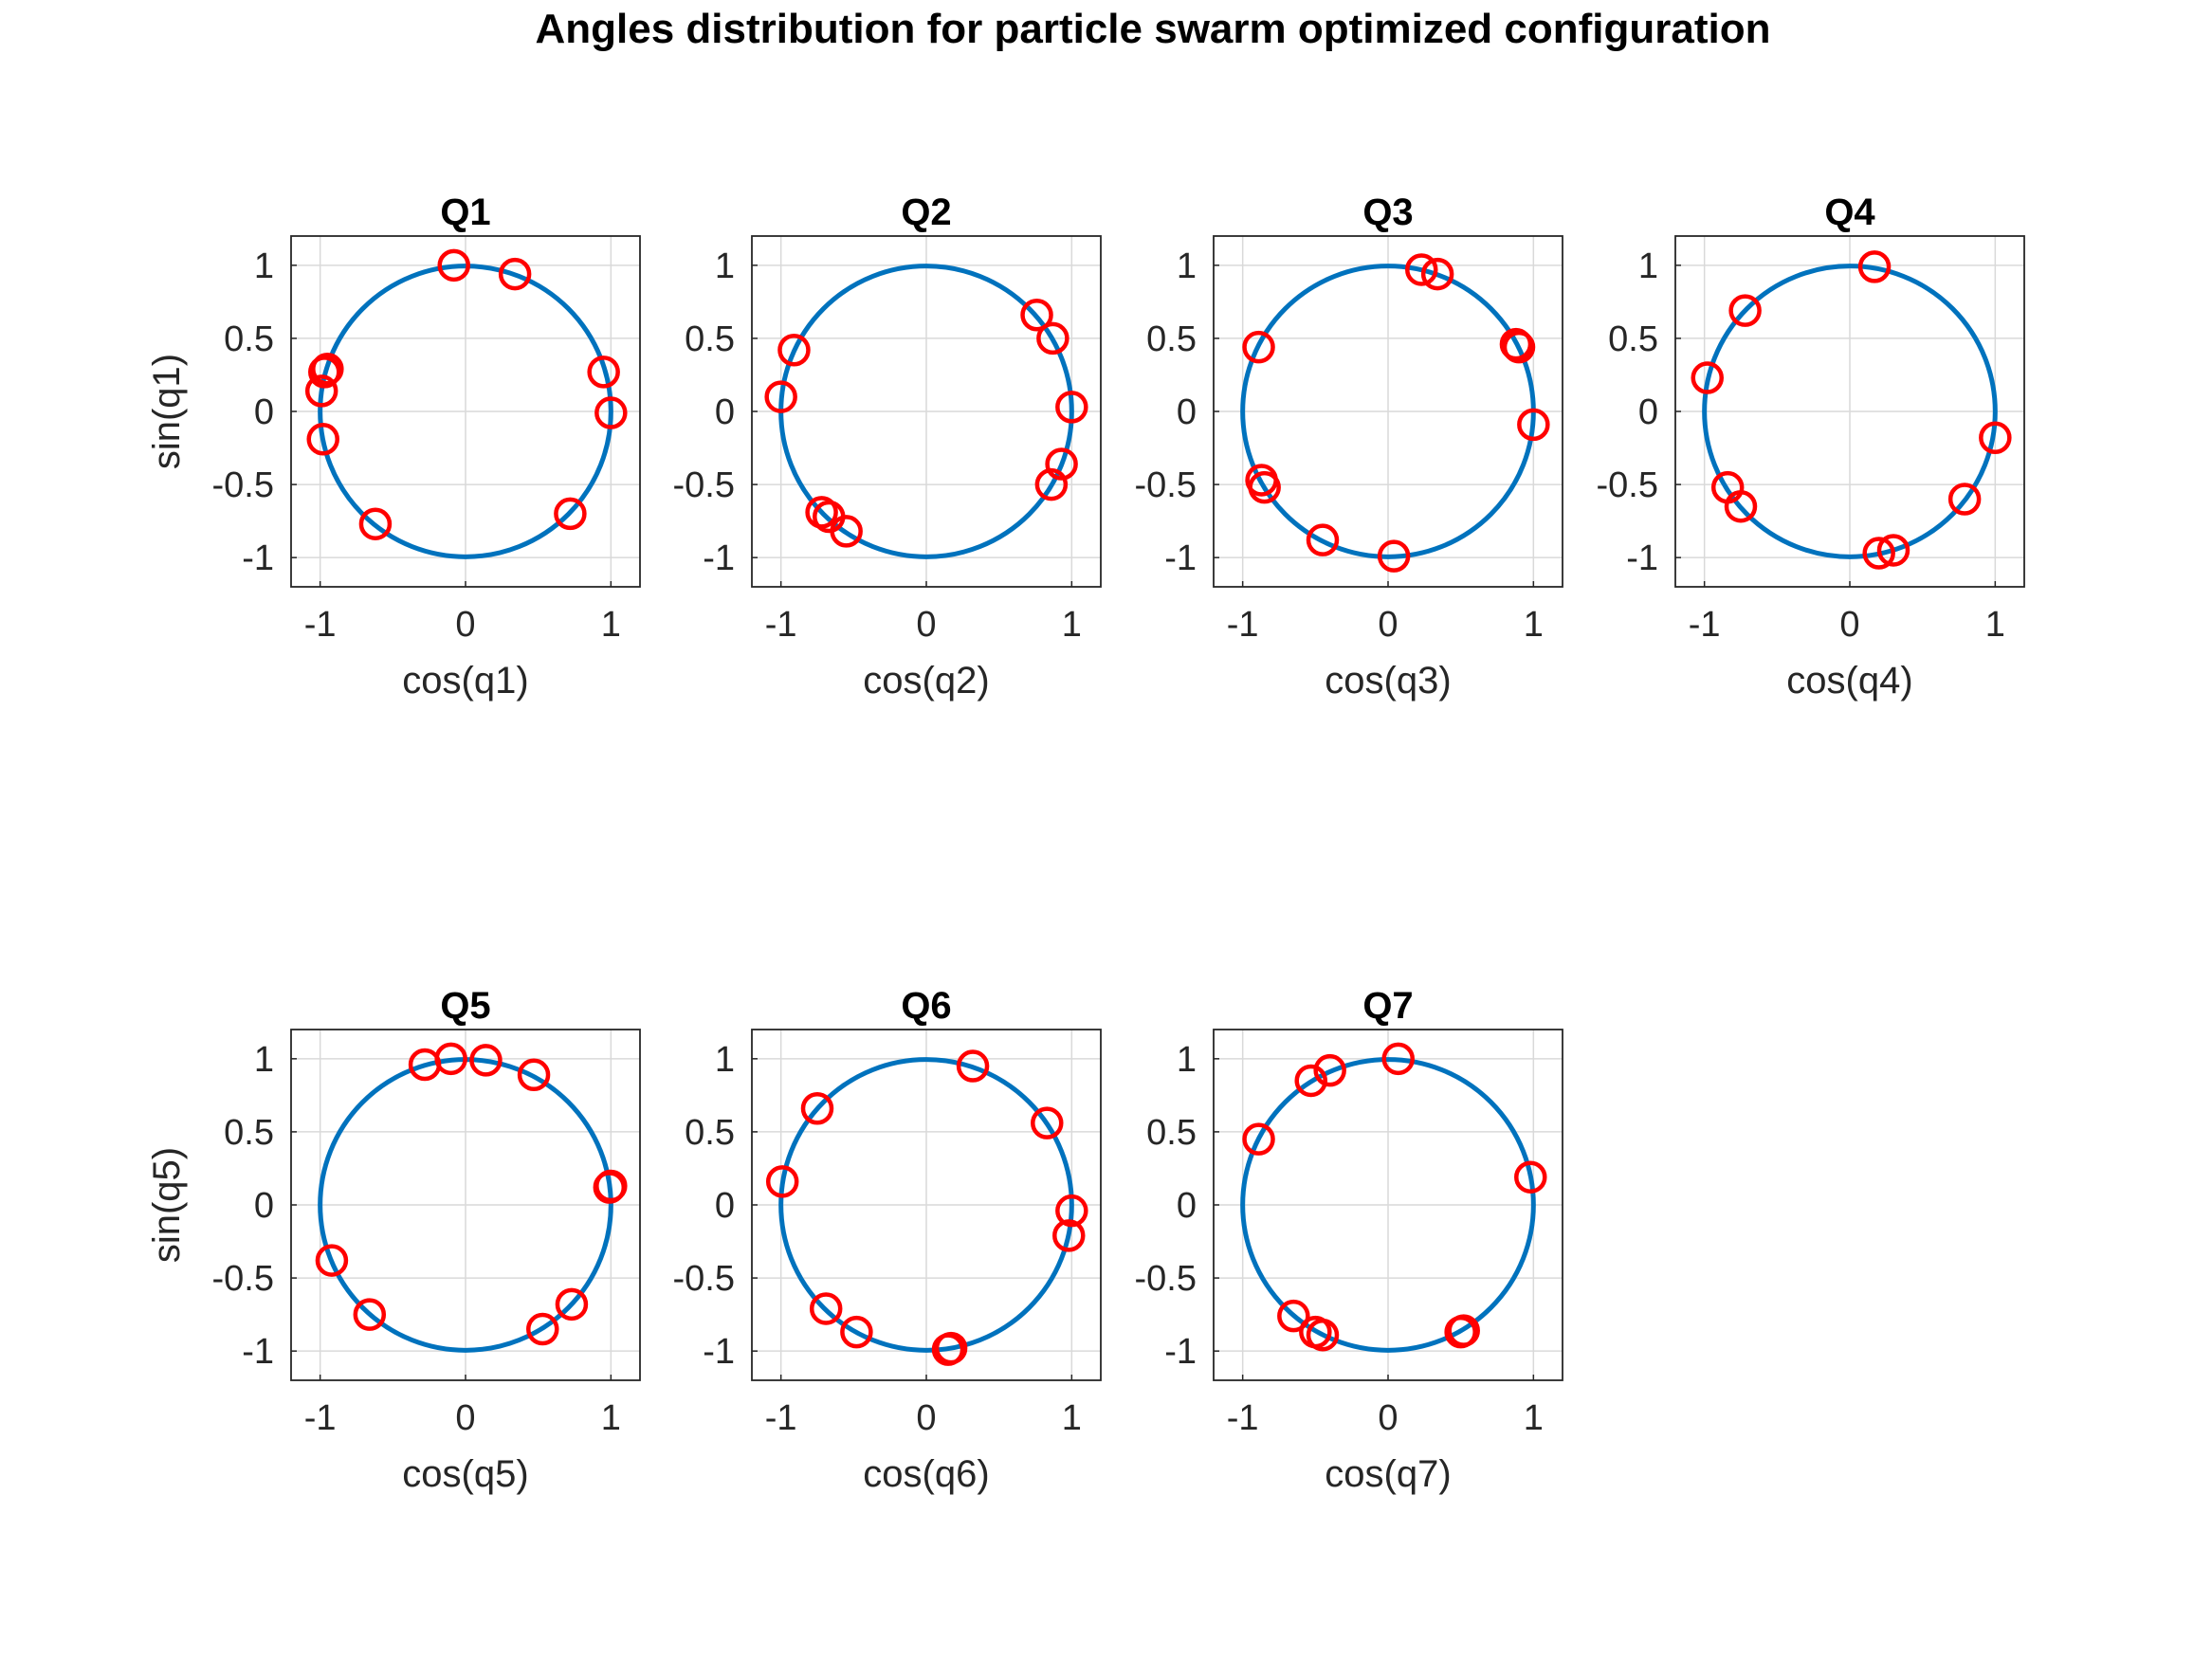  I want to click on subplot-6: -1 0 1 -1 -0.5 0 0.5 1 Q6 cos(q6), so click(887, 1240).